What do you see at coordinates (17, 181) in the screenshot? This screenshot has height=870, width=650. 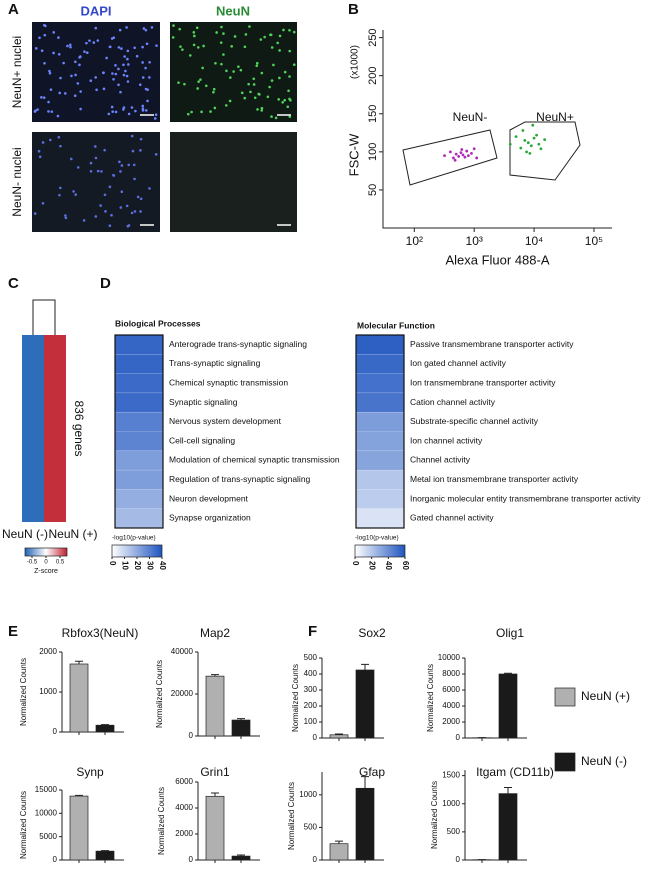 I see `row-header: NeuN- nuclei` at bounding box center [17, 181].